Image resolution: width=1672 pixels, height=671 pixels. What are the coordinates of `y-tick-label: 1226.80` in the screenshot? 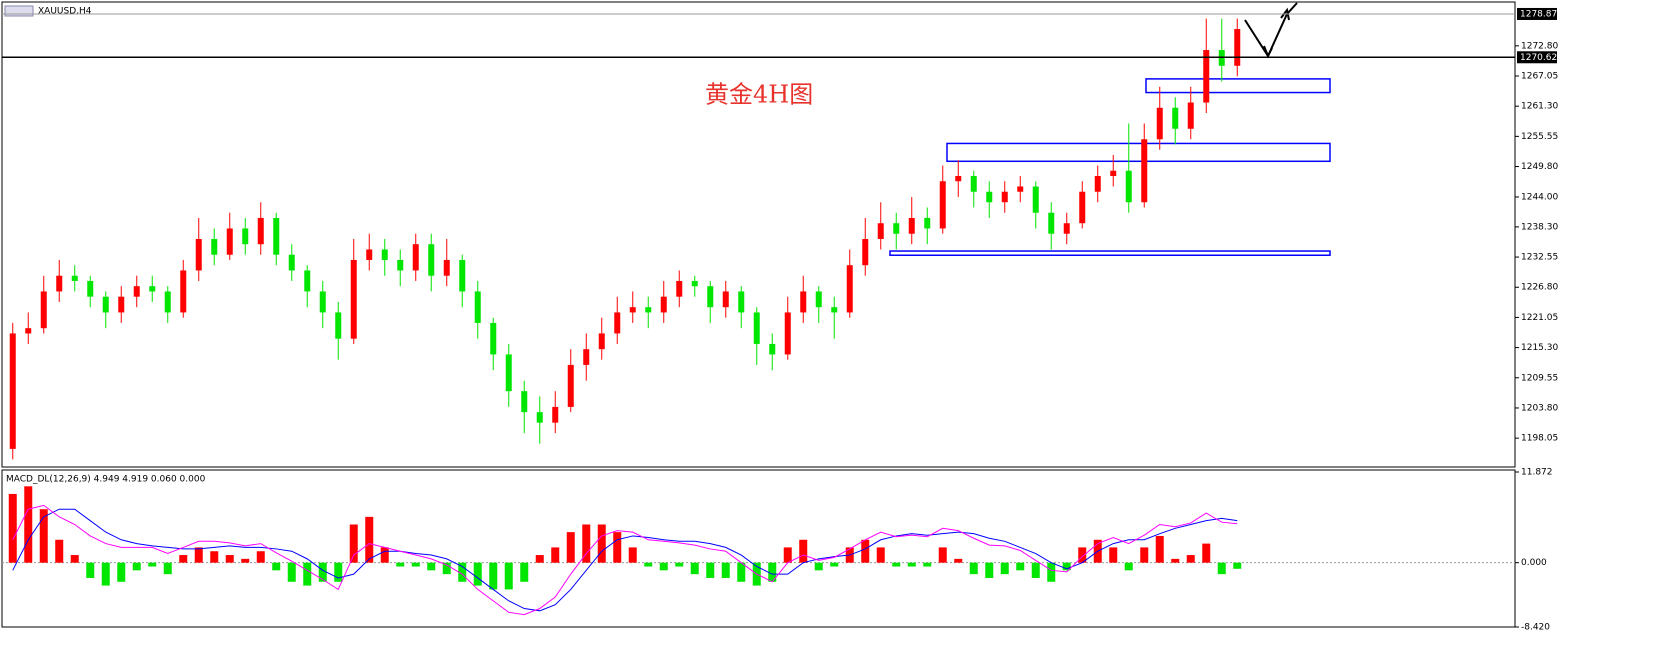 It's located at (1539, 288).